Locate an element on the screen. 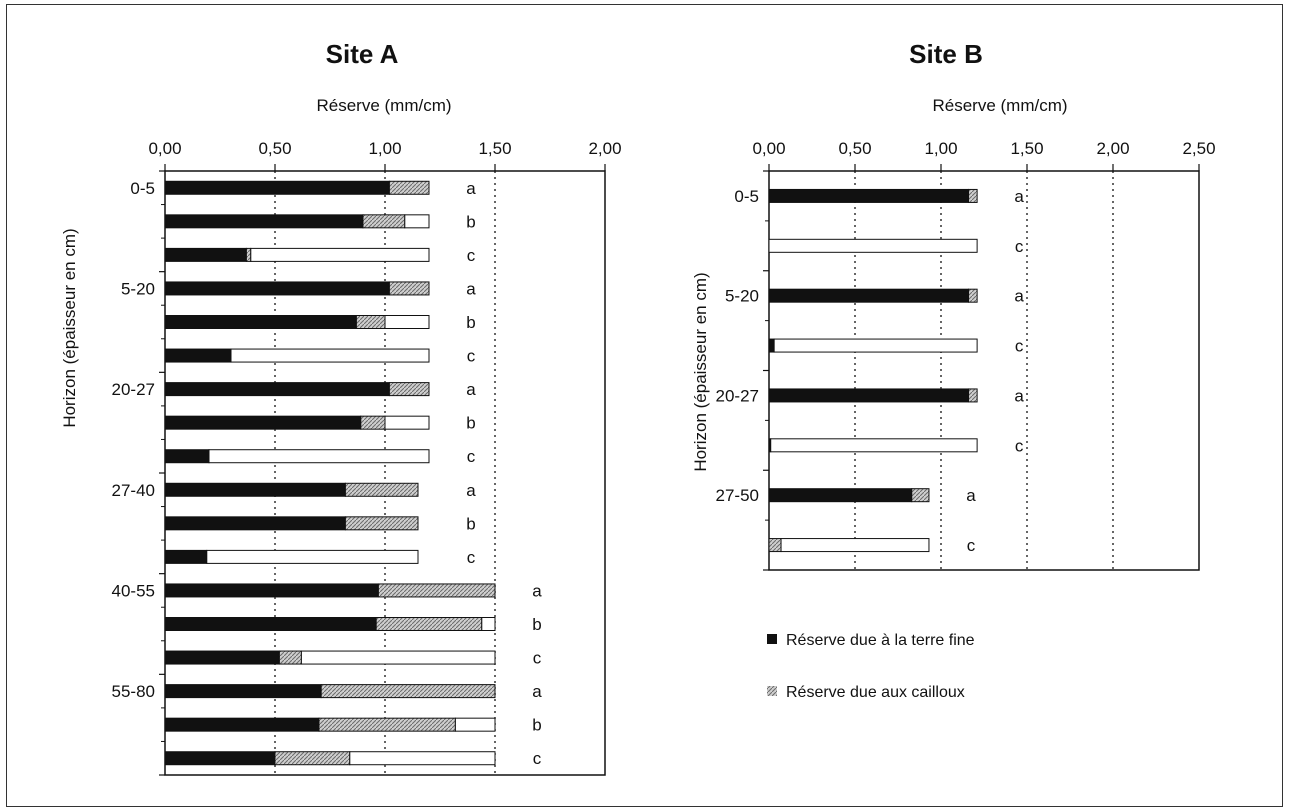 This screenshot has height=812, width=1289. horizon-label: 27-40 is located at coordinates (133, 490).